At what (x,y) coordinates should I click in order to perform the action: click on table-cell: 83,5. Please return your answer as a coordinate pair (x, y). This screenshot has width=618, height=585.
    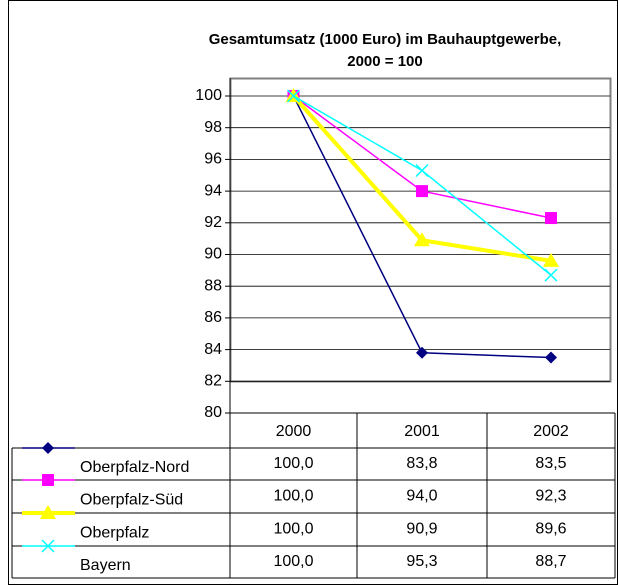
    Looking at the image, I should click on (550, 463).